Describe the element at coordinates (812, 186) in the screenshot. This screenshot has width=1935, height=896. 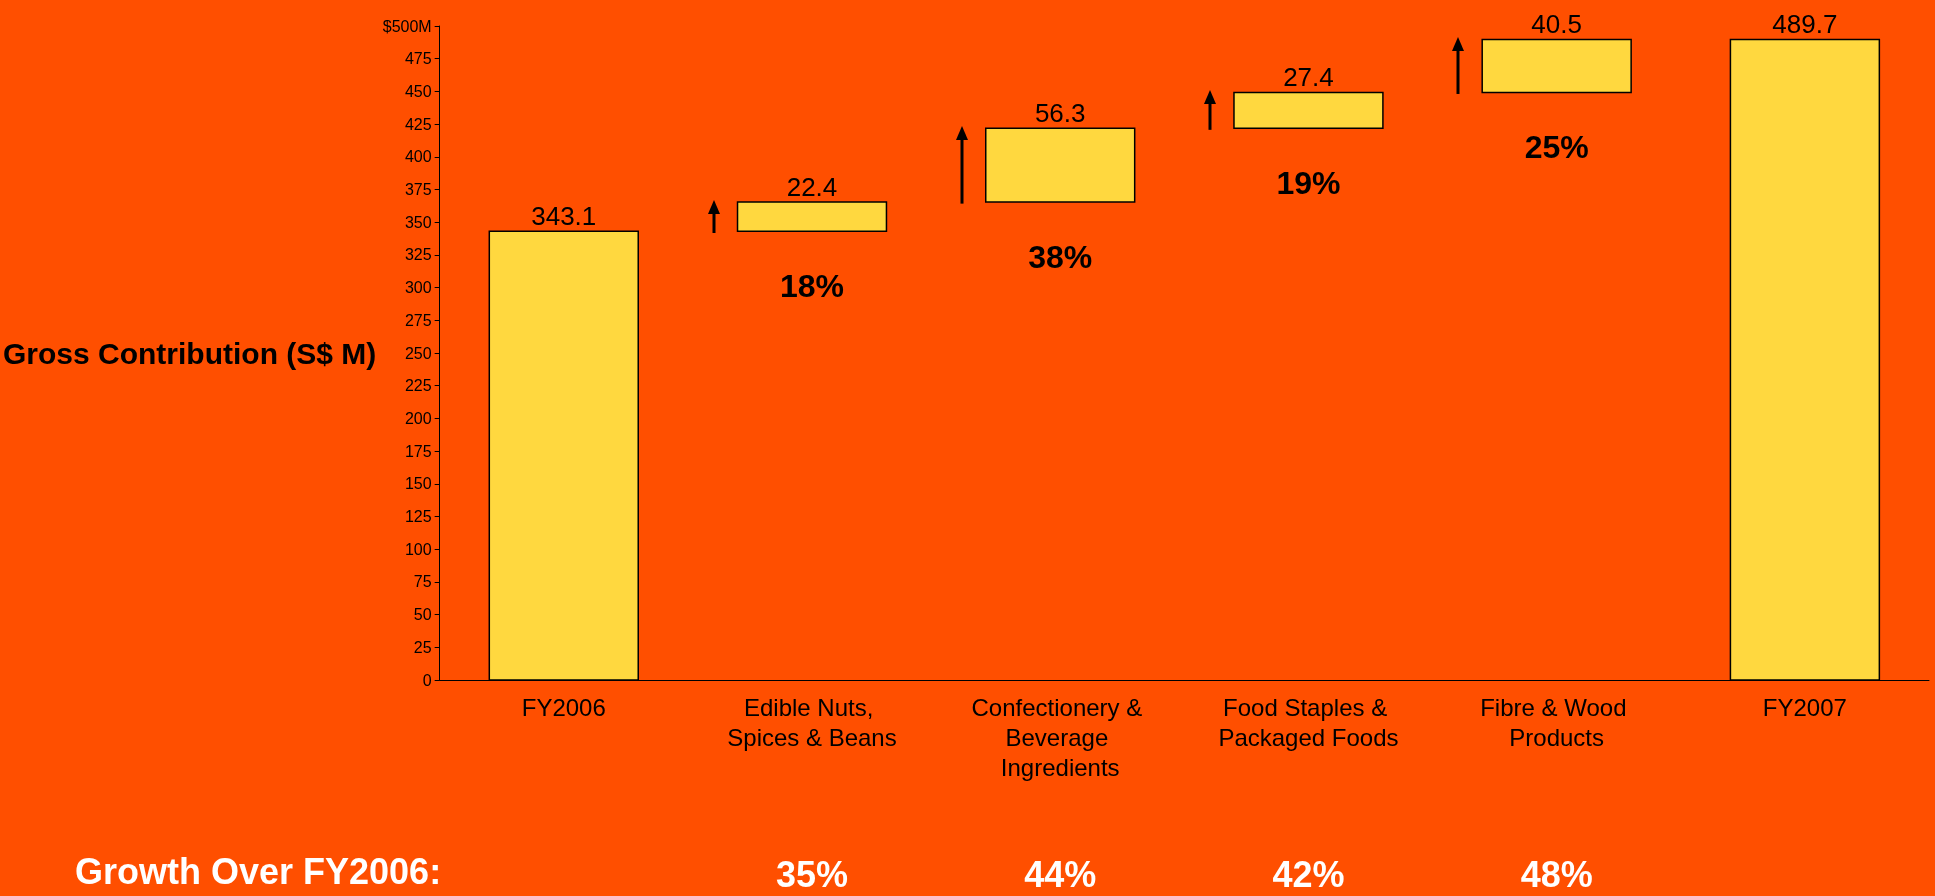
I see `data-label: 22.4` at that location.